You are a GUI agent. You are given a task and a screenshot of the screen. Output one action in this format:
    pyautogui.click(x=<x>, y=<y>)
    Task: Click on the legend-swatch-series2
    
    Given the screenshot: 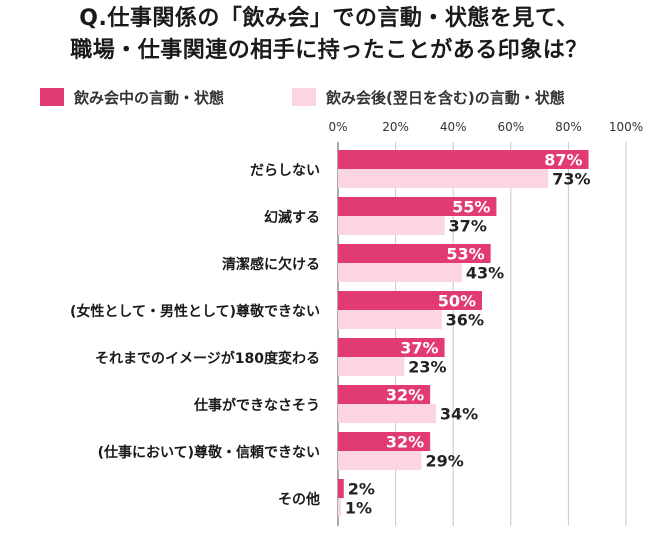 What is the action you would take?
    pyautogui.click(x=304, y=97)
    